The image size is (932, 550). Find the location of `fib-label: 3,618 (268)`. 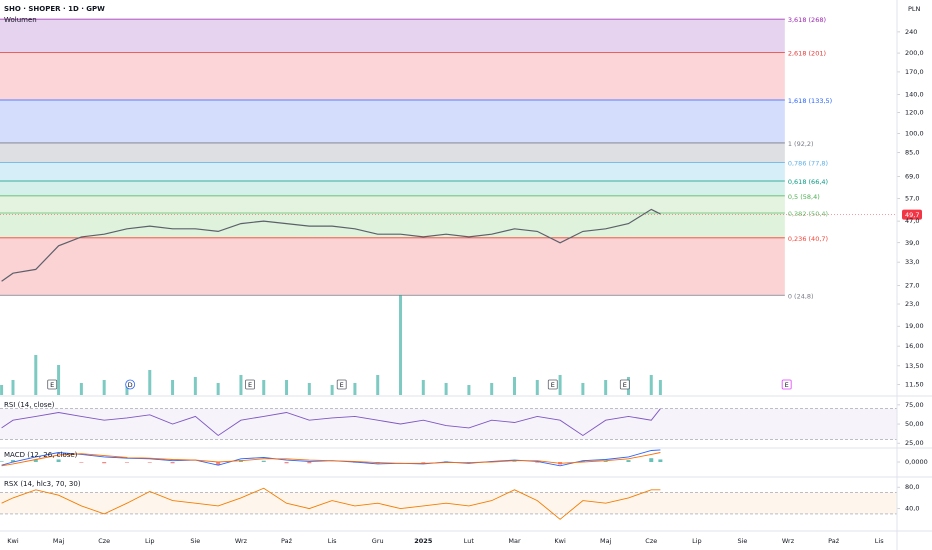

fib-label: 3,618 (268) is located at coordinates (807, 20).